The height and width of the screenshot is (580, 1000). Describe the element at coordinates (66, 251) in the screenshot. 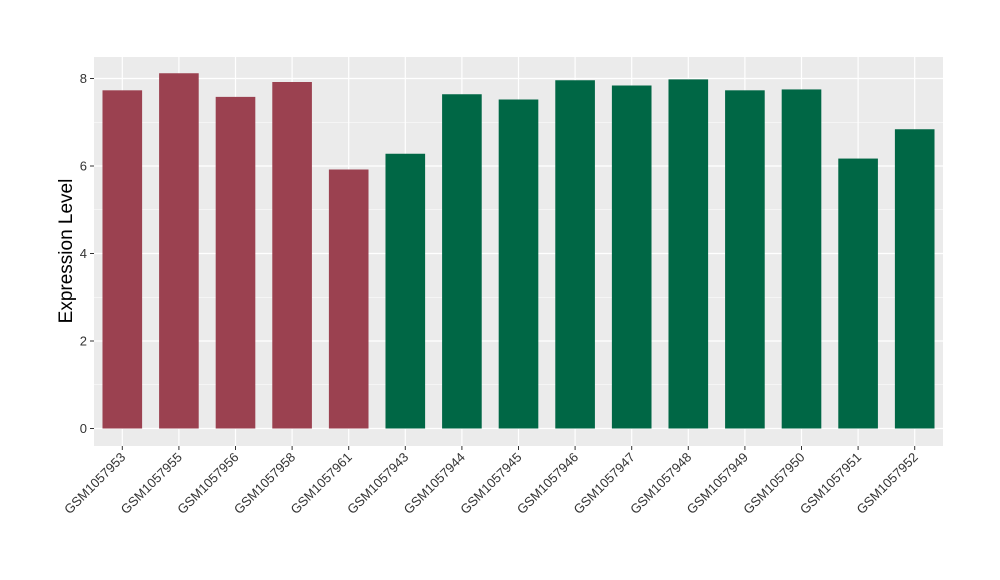

I see `y-axis-title: Expression Level` at that location.